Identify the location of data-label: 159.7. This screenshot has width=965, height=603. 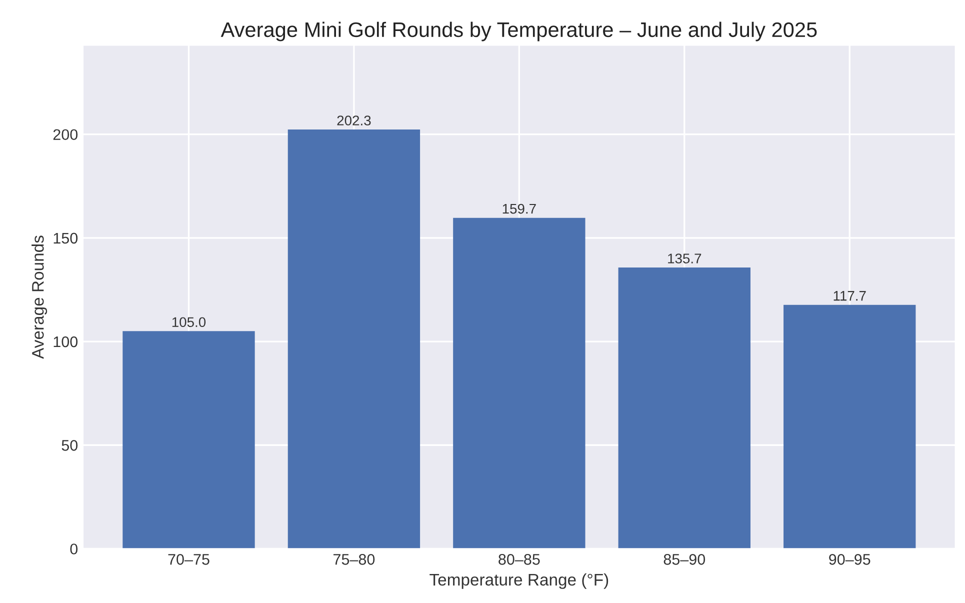
(519, 209).